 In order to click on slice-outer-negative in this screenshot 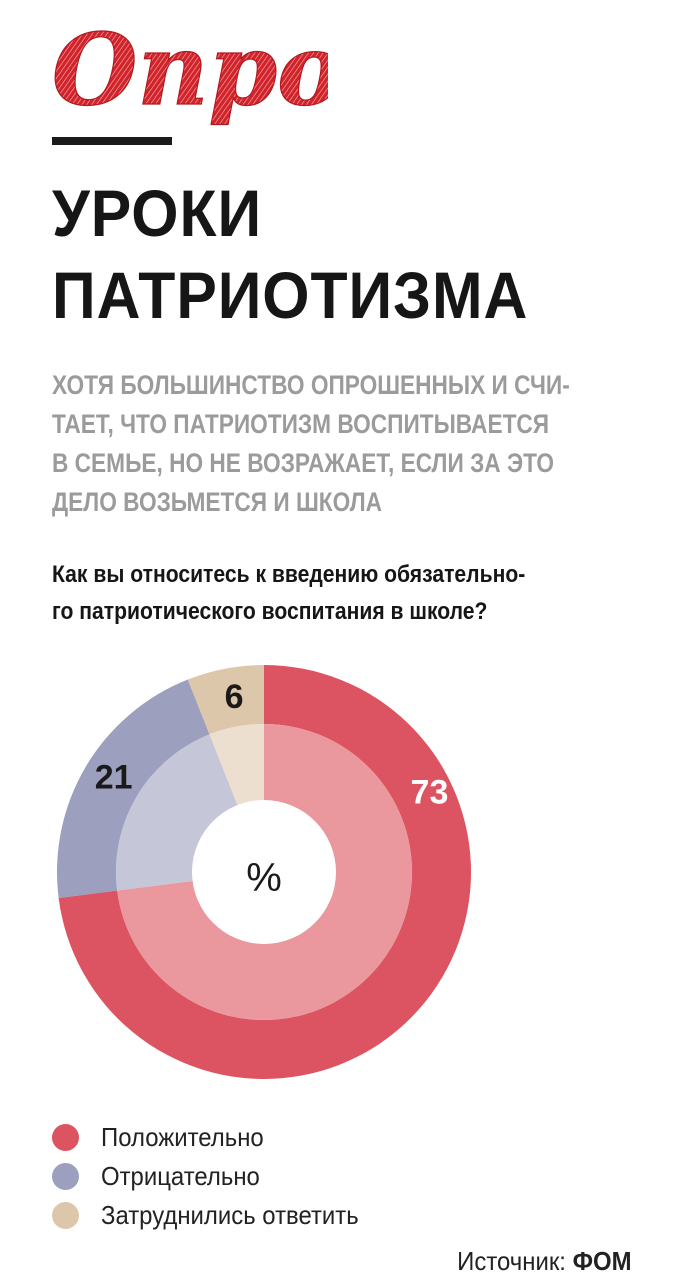, I will do `click(133, 788)`.